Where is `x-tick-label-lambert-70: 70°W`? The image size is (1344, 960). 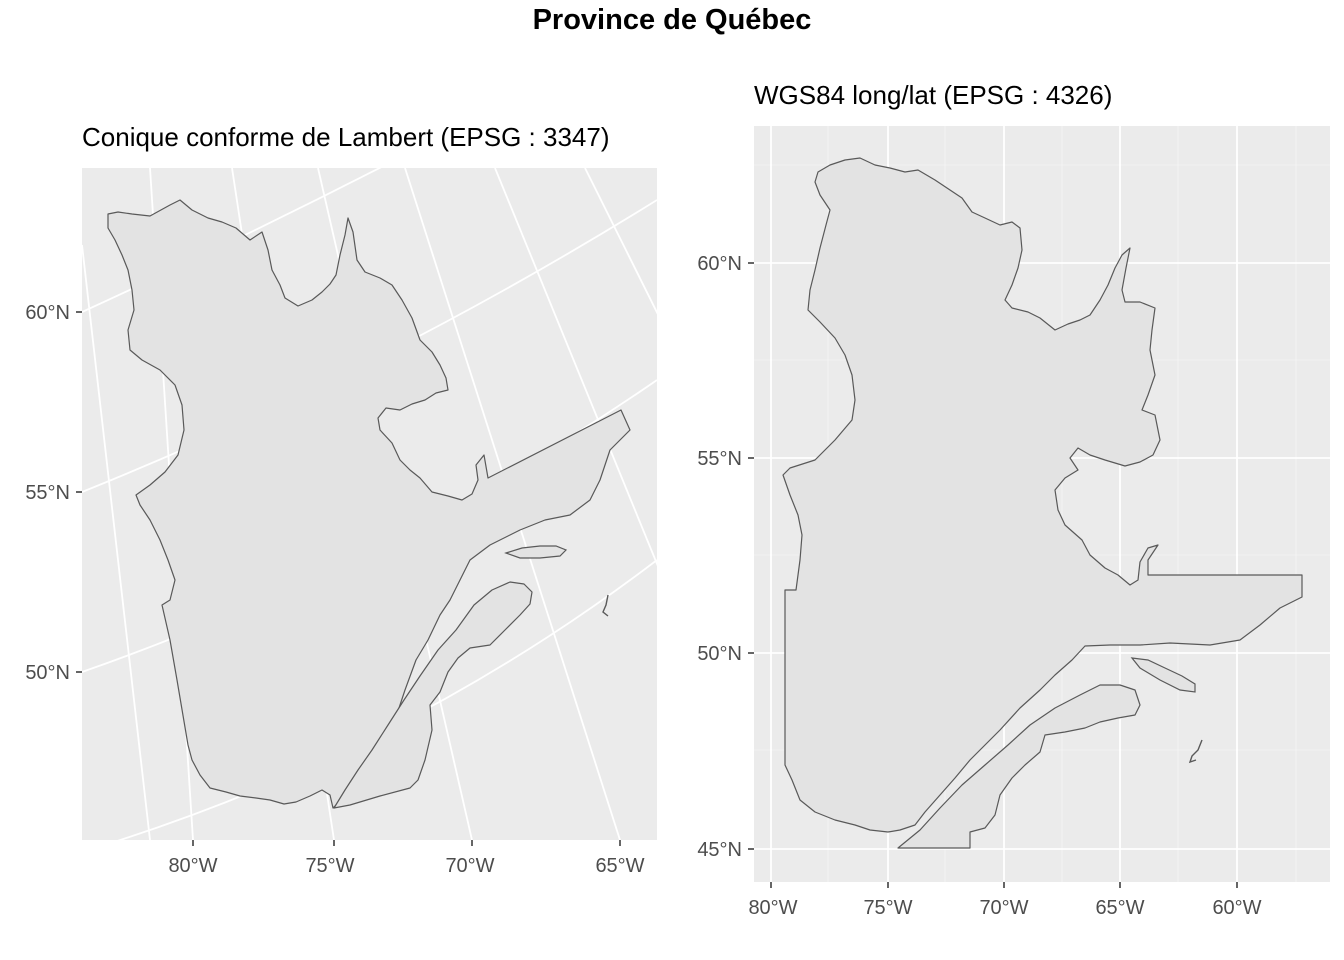 x-tick-label-lambert-70: 70°W is located at coordinates (469, 866).